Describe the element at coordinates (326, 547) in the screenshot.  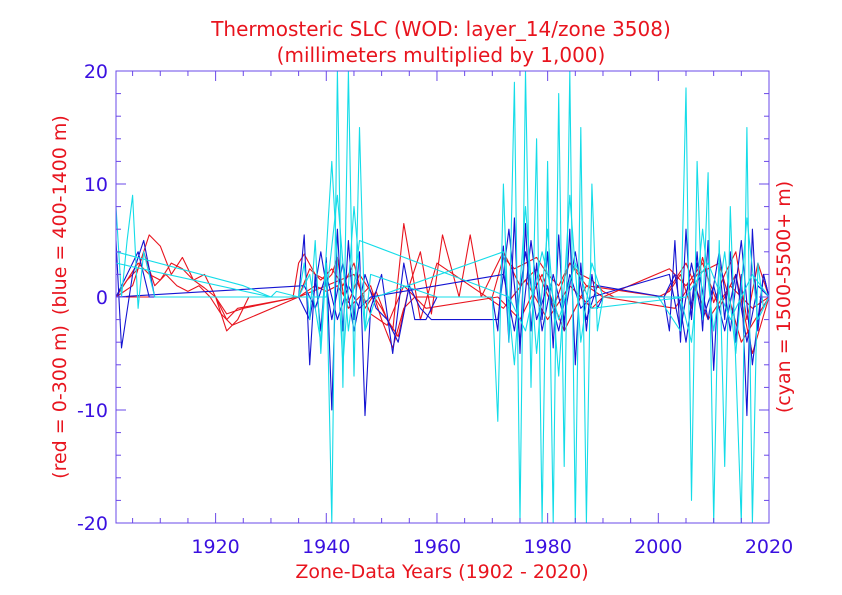
I see `x-tick-label: 1940` at that location.